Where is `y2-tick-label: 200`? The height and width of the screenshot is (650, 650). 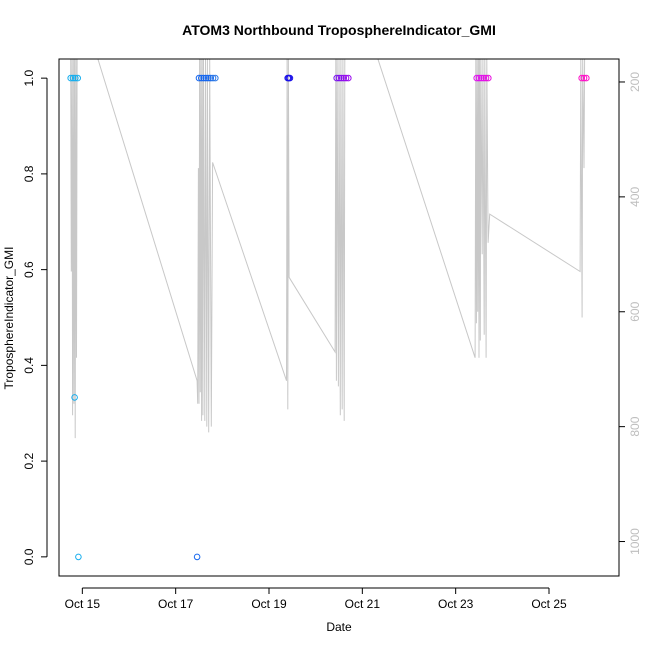 y2-tick-label: 200 is located at coordinates (635, 82).